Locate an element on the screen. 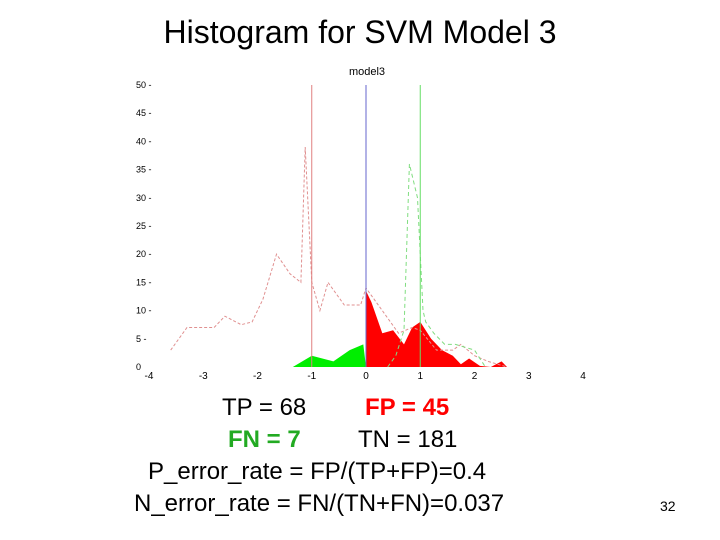 The width and height of the screenshot is (720, 540). x-tick-label: 4 is located at coordinates (583, 376).